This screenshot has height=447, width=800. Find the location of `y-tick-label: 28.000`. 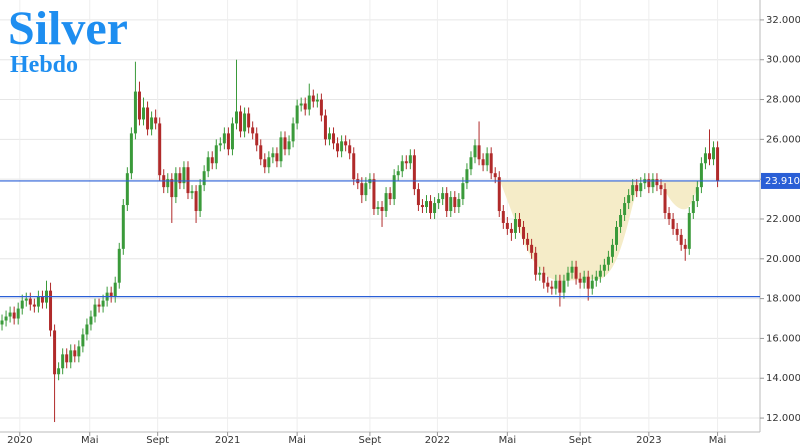

y-tick-label: 28.000 is located at coordinates (783, 100).